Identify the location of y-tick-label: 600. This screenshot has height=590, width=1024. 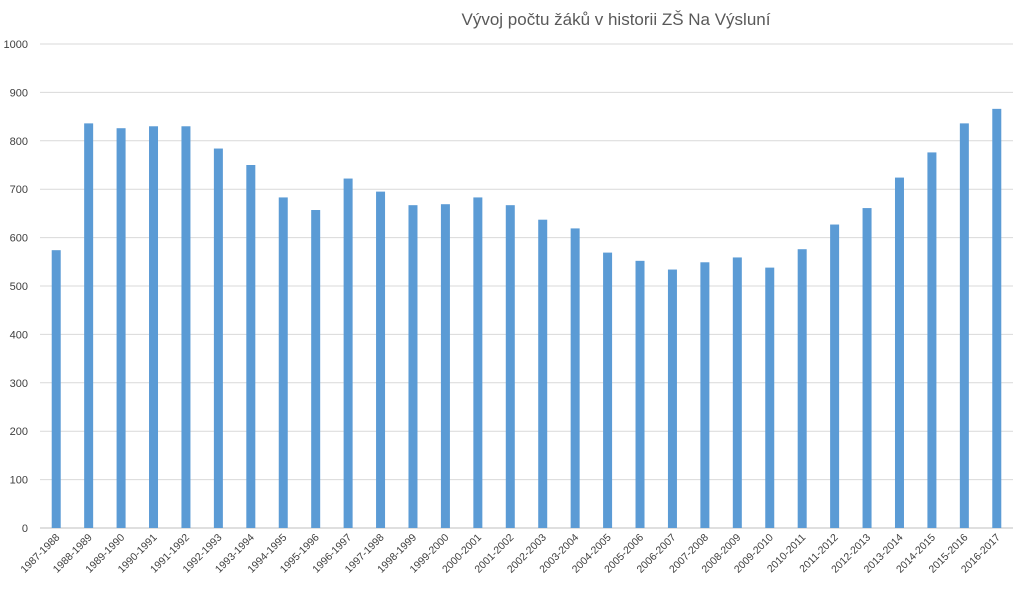
(19, 239).